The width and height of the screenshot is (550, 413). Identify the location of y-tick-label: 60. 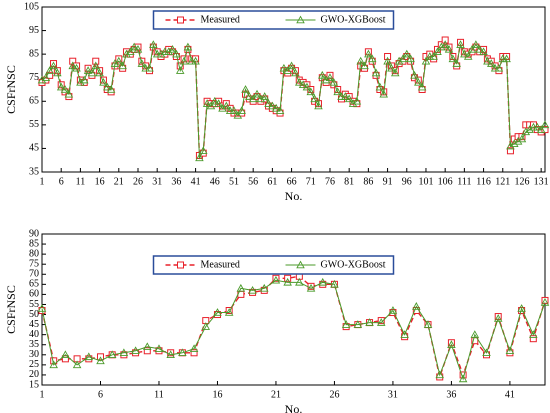
(34, 294).